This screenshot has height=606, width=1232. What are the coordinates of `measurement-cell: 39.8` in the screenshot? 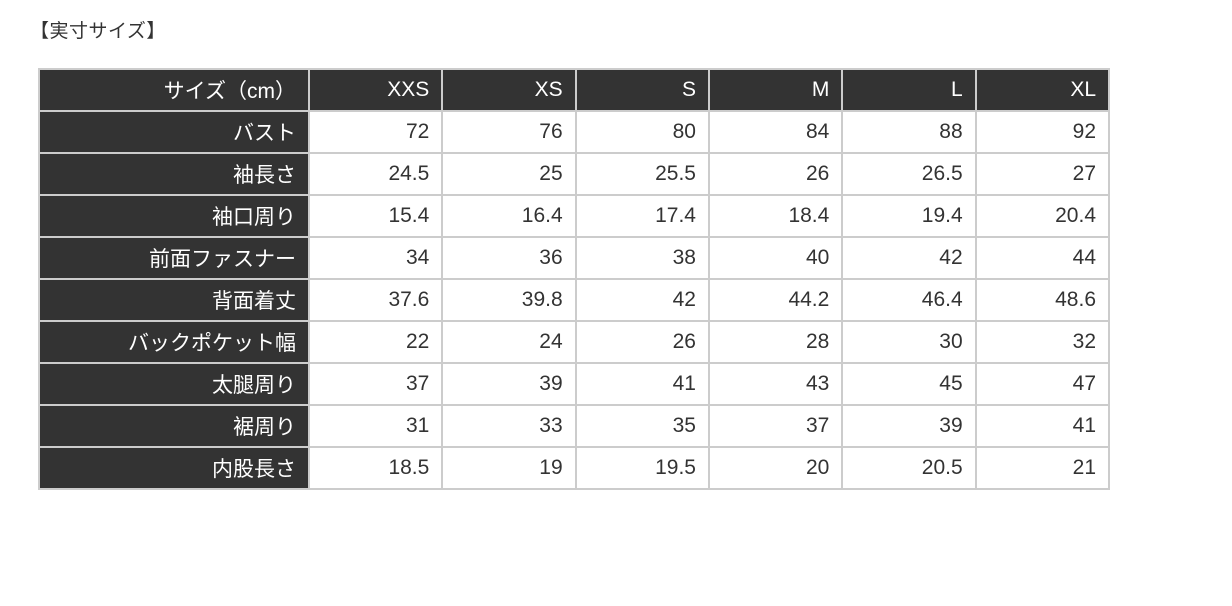 It's located at (509, 300).